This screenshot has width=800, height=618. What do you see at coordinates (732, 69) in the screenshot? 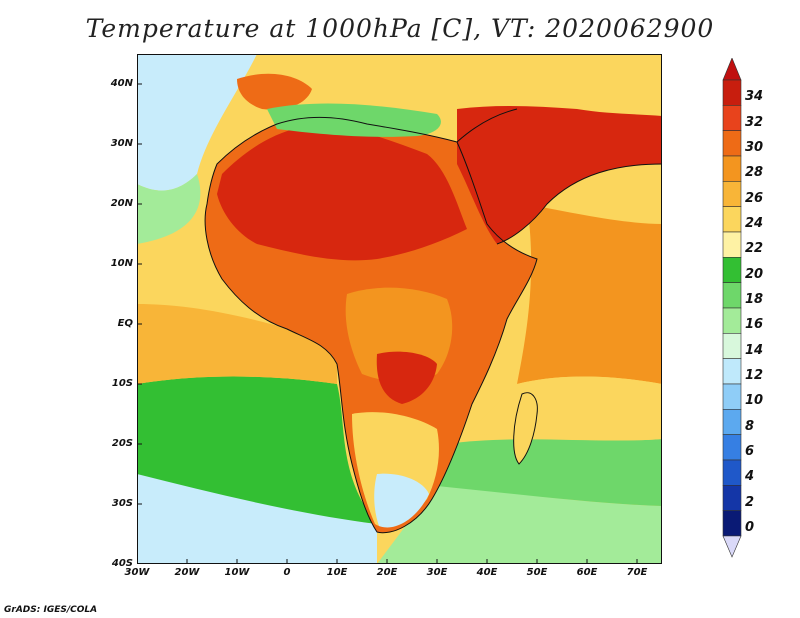
I see `colorbar-above-triangle` at bounding box center [732, 69].